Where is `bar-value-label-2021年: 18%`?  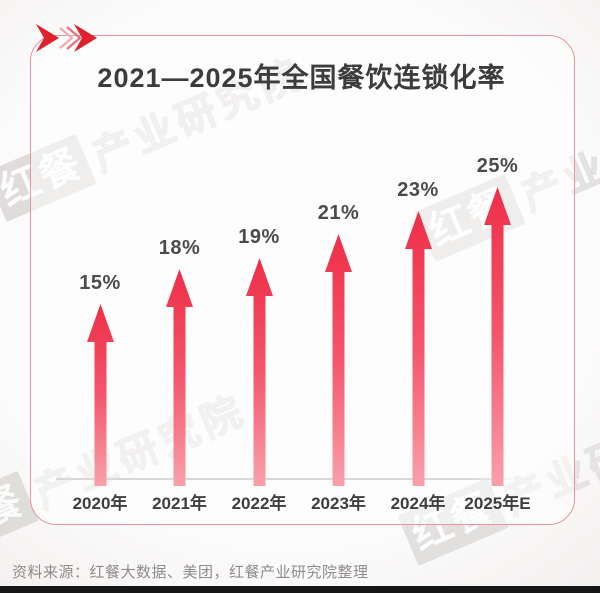
bar-value-label-2021年: 18% is located at coordinates (179, 248).